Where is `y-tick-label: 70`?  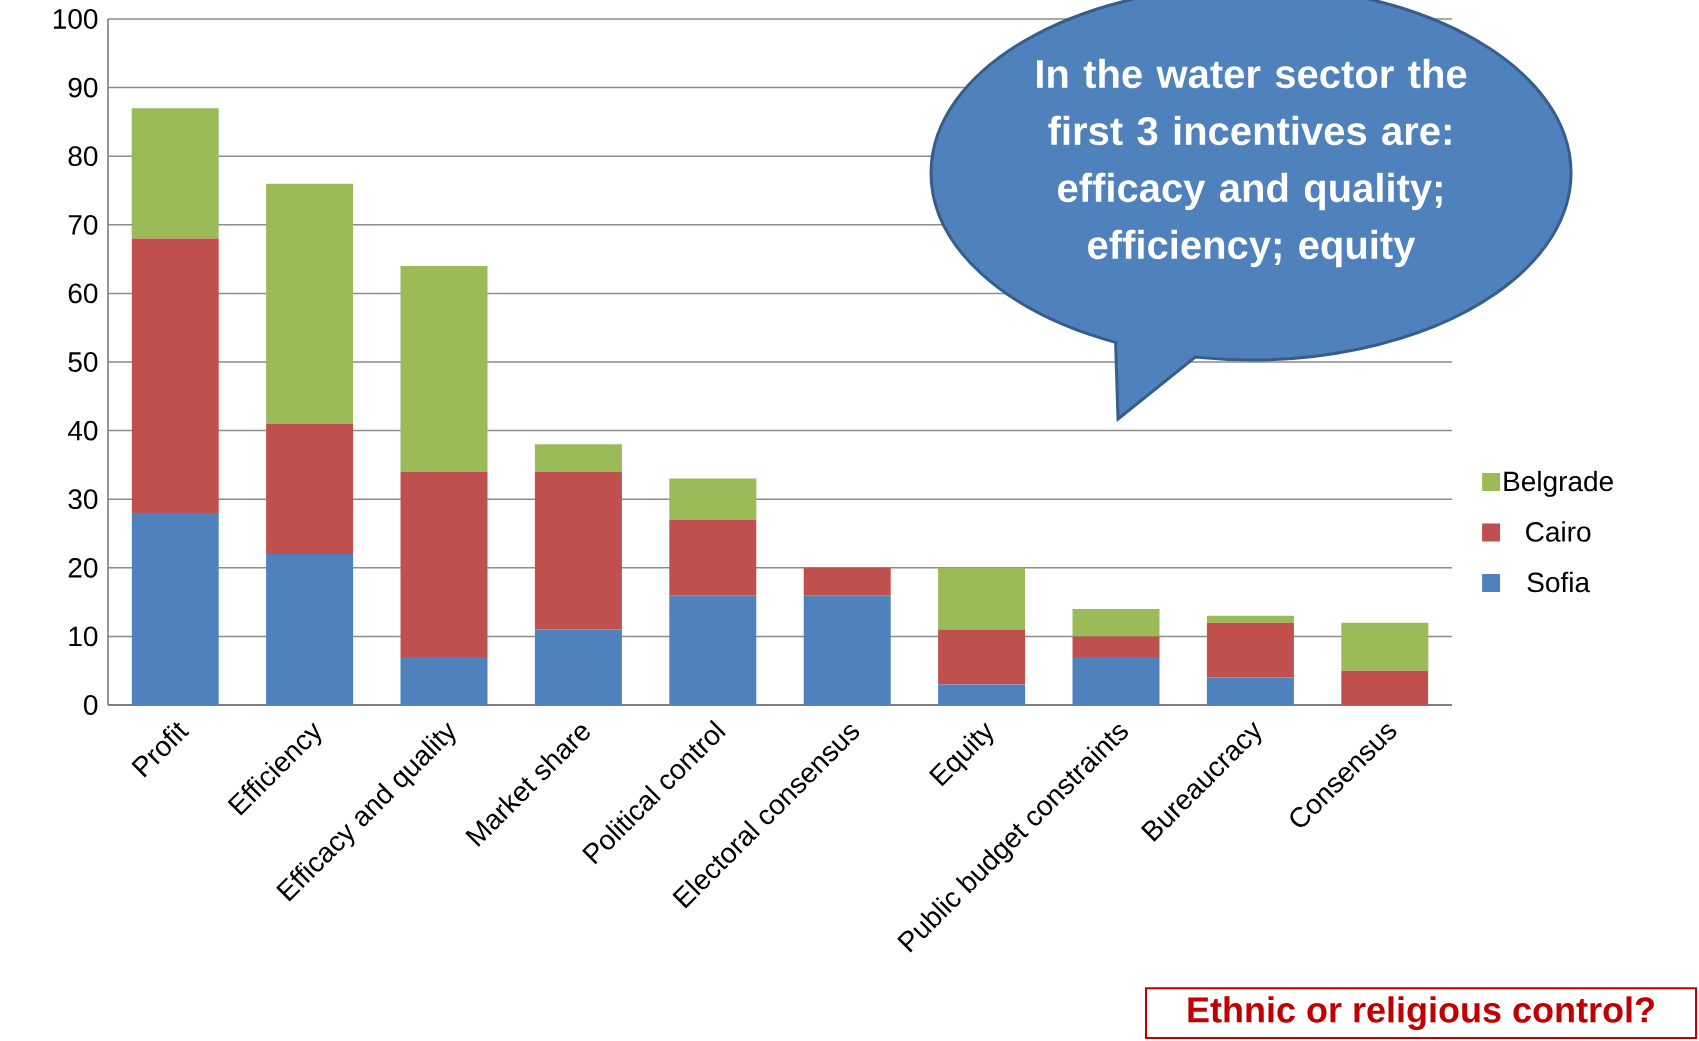 y-tick-label: 70 is located at coordinates (83, 224).